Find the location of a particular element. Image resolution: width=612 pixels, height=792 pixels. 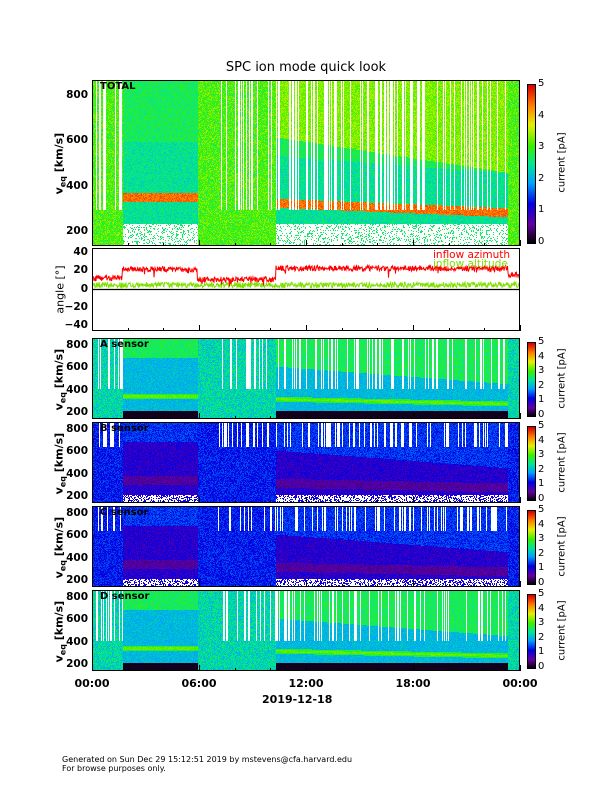

spectrogram-c-sensor is located at coordinates (306, 546).